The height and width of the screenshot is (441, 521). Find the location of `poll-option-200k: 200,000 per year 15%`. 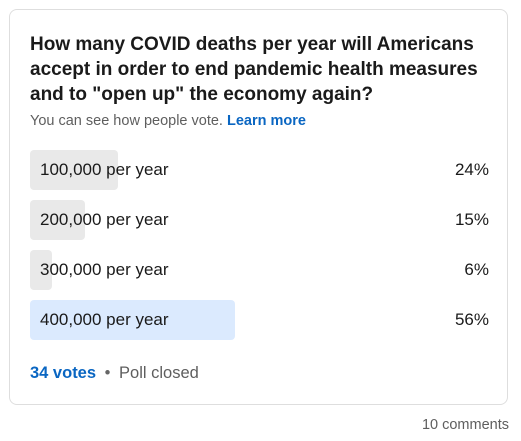

poll-option-200k: 200,000 per year 15% is located at coordinates (261, 220).